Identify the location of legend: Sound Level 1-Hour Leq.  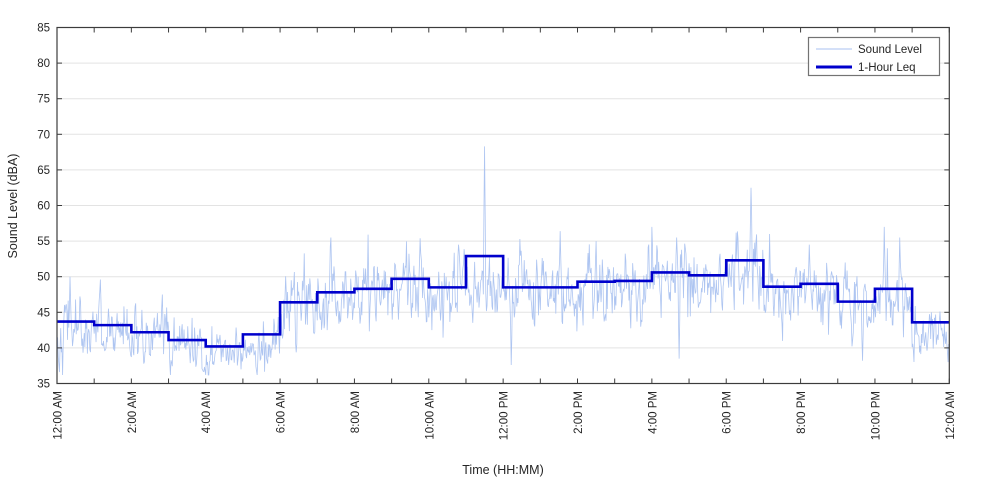
(874, 56).